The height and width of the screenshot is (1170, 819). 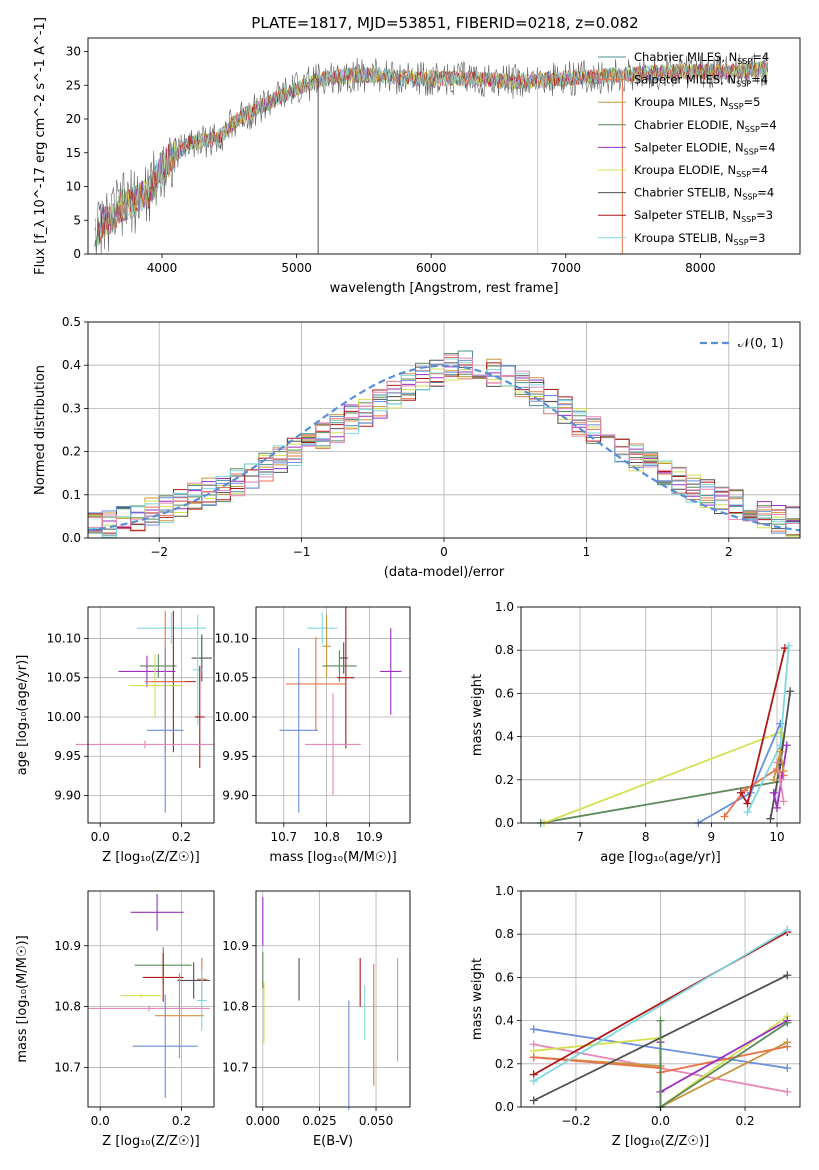 I want to click on y-tick-label: 9.90, so click(x=67, y=796).